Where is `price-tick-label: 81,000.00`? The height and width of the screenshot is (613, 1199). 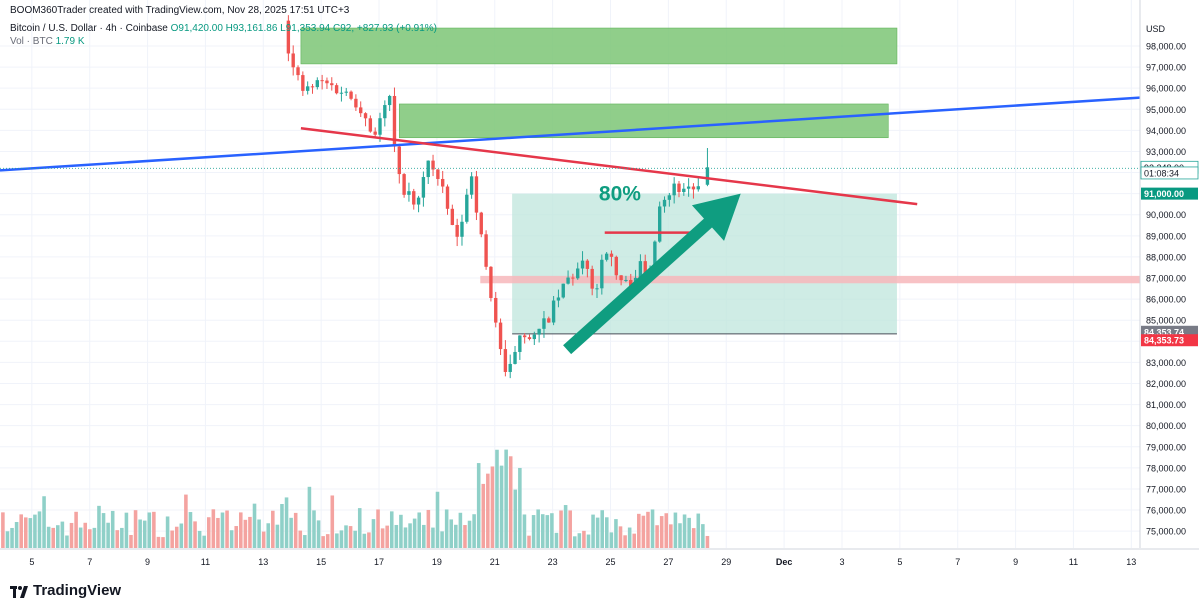
price-tick-label: 81,000.00 is located at coordinates (1166, 405).